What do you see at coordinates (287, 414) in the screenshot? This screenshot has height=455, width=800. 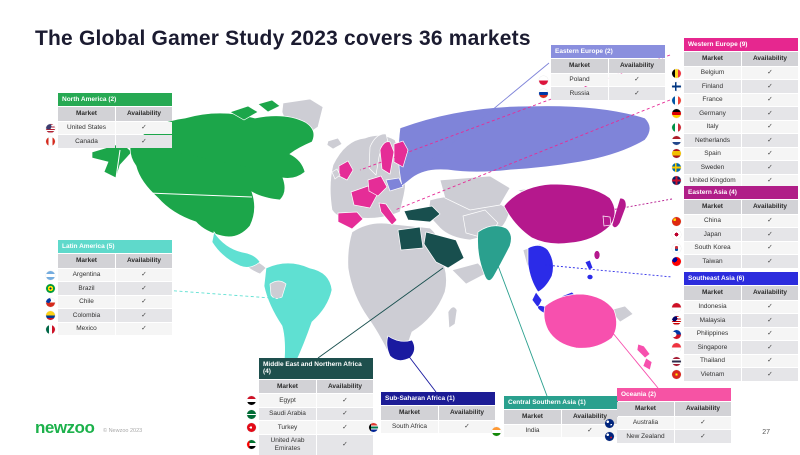 I see `market-name: Saudi Arabia` at bounding box center [287, 414].